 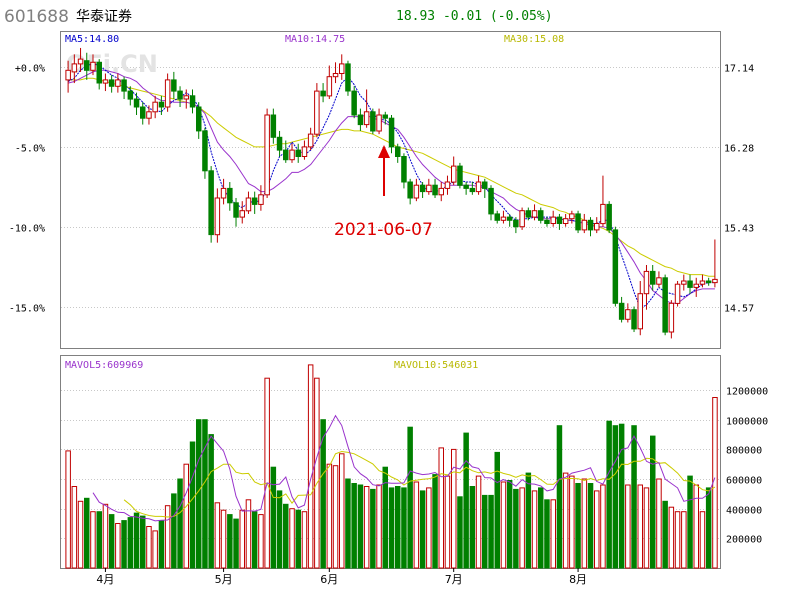 I want to click on price-right-tick: 17.14, so click(x=739, y=69).